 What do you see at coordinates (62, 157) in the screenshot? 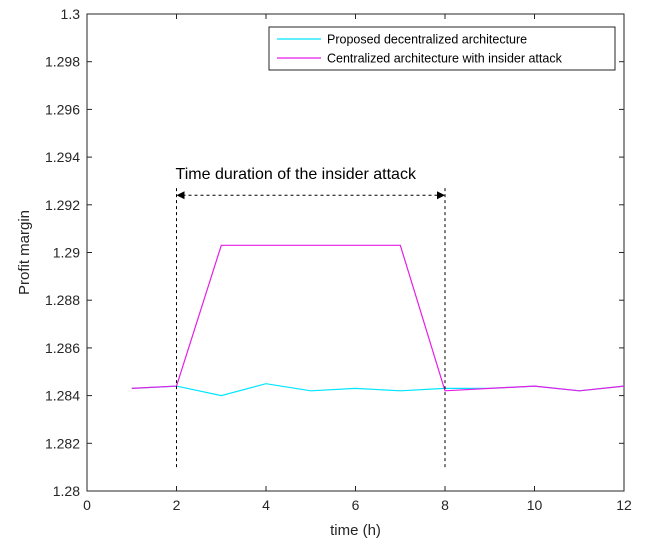
I see `y-tick-label: 1.294` at bounding box center [62, 157].